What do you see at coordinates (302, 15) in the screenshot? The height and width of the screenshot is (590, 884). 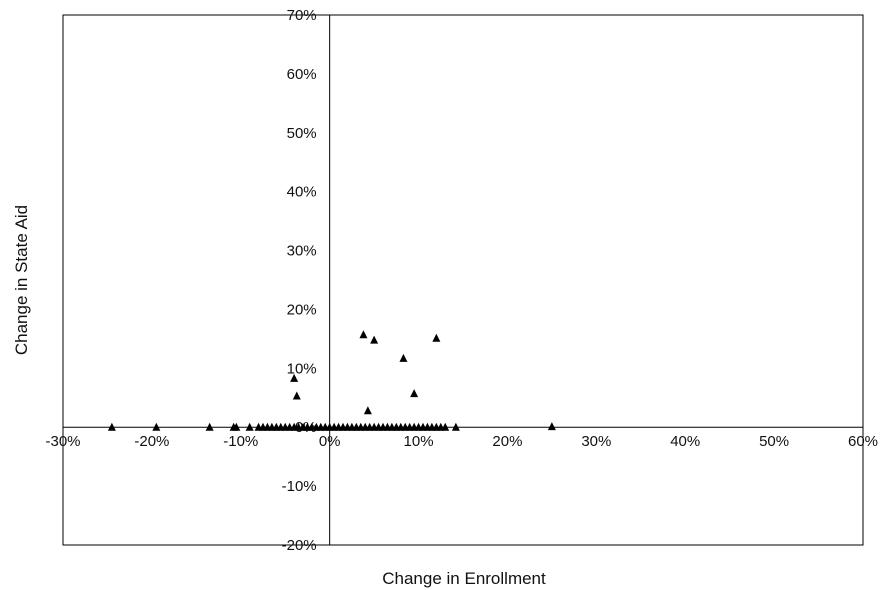 I see `y-tick-label: 70%` at bounding box center [302, 15].